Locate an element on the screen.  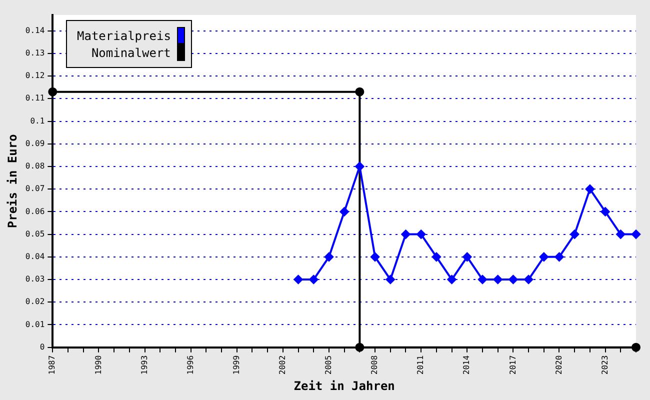
x-tick-label: 1987 is located at coordinates (52, 365).